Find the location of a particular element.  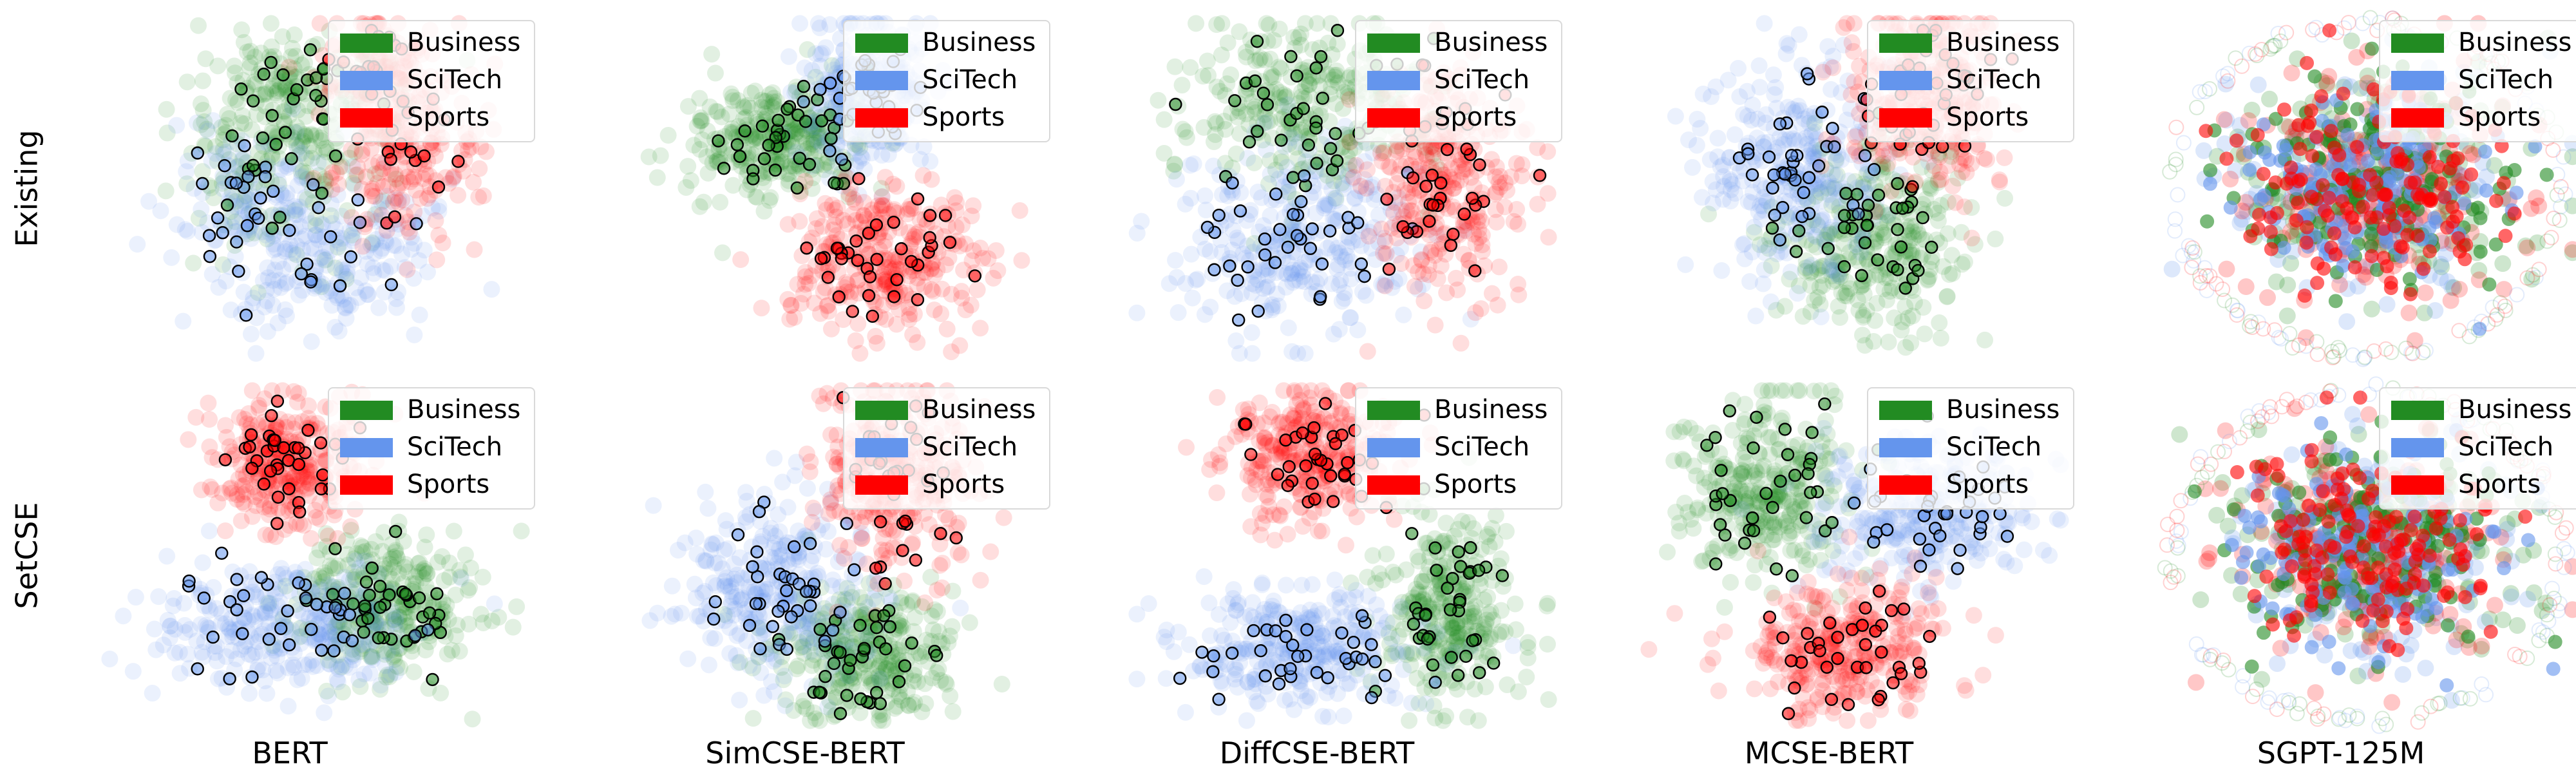

legend-swatch-scitech is located at coordinates (1393, 80).